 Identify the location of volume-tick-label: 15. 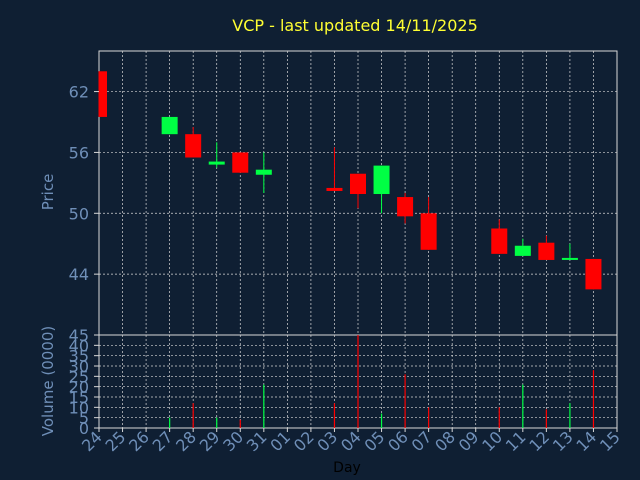
(79, 397).